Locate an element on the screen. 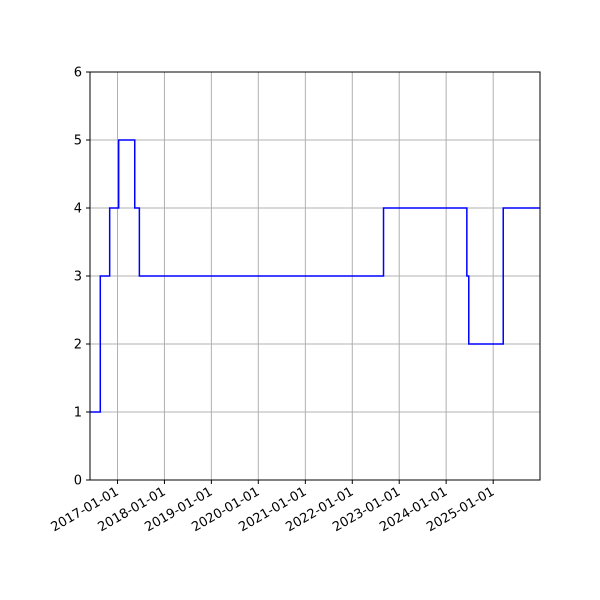 This screenshot has height=600, width=600. y-tick-label: 2 is located at coordinates (78, 345).